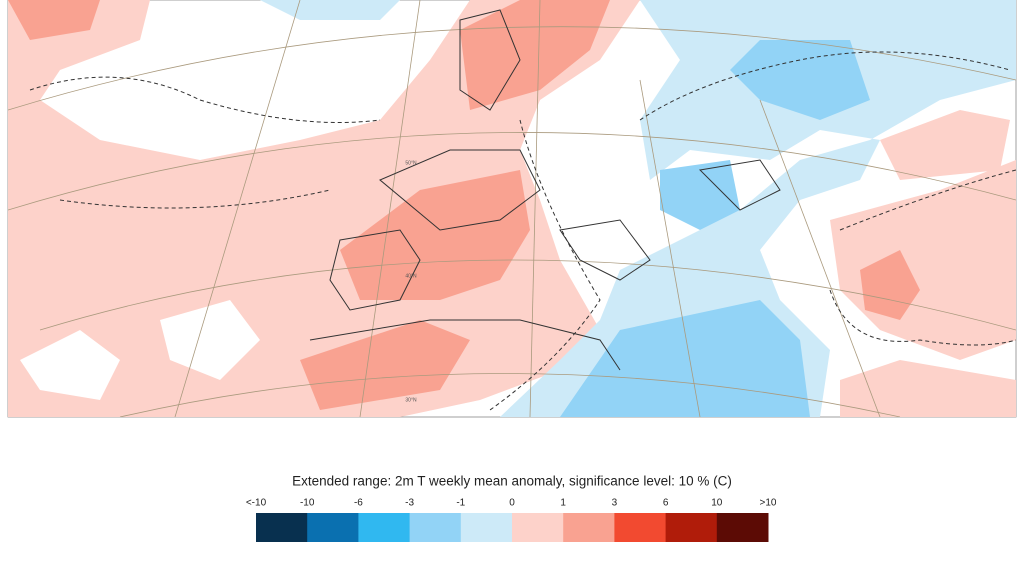 This screenshot has height=581, width=1024. I want to click on latitude-label: 40°N, so click(411, 276).